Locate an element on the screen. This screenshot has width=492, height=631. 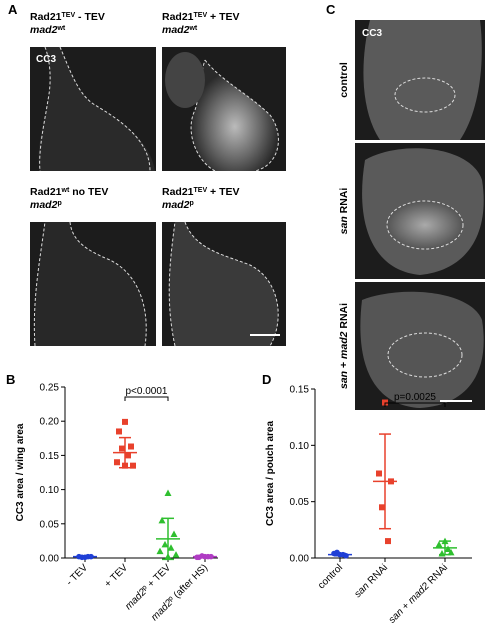
x-tick-label: + TEV is located at coordinates (117, 576).